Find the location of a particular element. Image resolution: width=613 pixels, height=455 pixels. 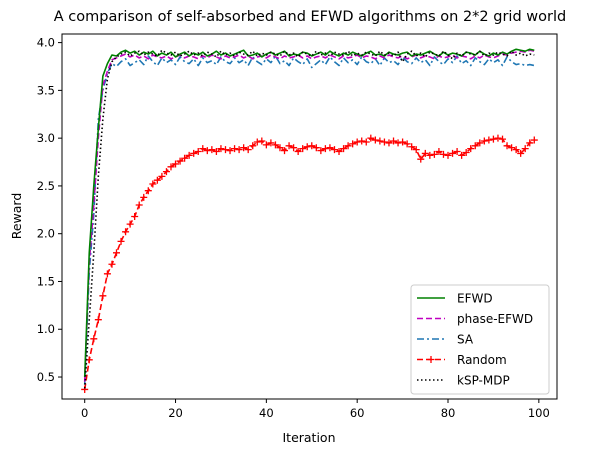

legend-box is located at coordinates (480, 339).